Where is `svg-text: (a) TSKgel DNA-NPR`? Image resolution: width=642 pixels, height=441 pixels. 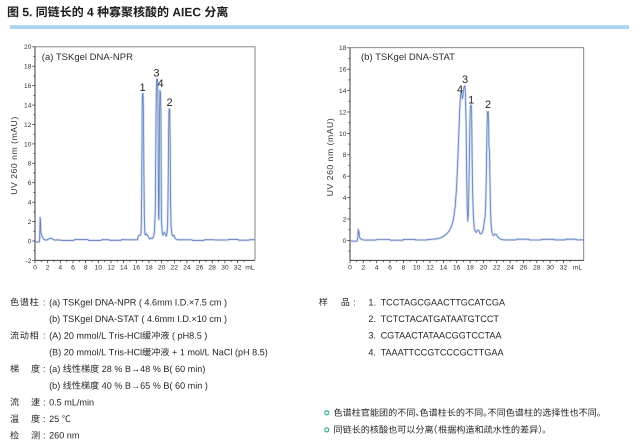
svg-text: (a) TSKgel DNA-NPR is located at coordinates (87, 57).